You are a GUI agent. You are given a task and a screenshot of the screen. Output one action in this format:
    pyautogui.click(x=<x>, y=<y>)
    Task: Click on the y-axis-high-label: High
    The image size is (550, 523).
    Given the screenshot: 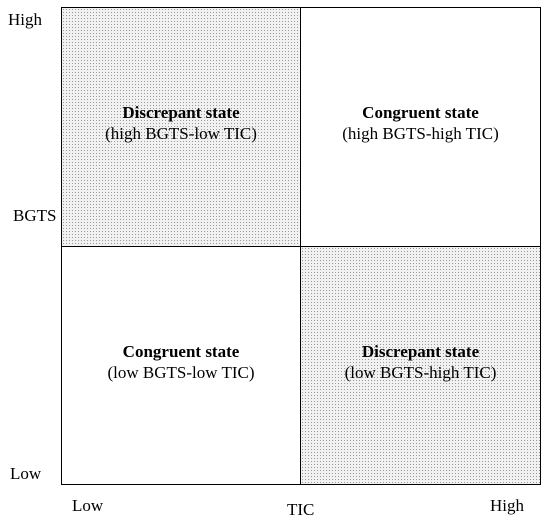 What is the action you would take?
    pyautogui.click(x=25, y=19)
    